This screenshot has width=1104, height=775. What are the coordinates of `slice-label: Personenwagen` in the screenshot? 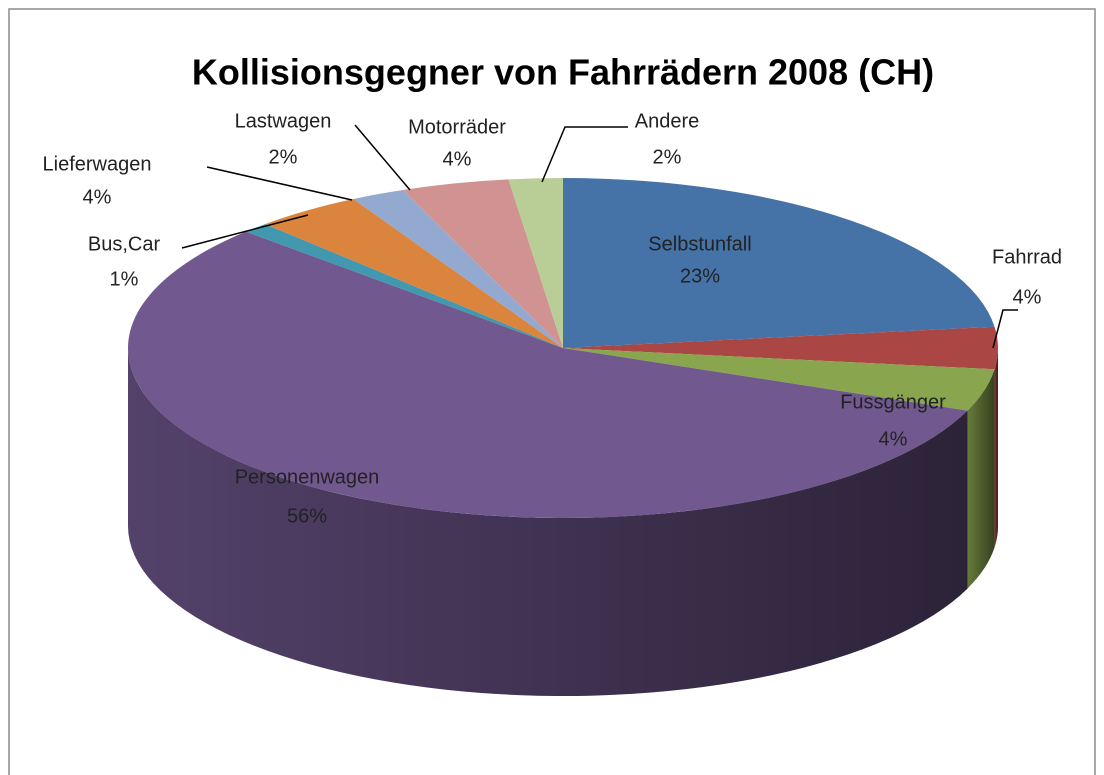 It's located at (307, 477).